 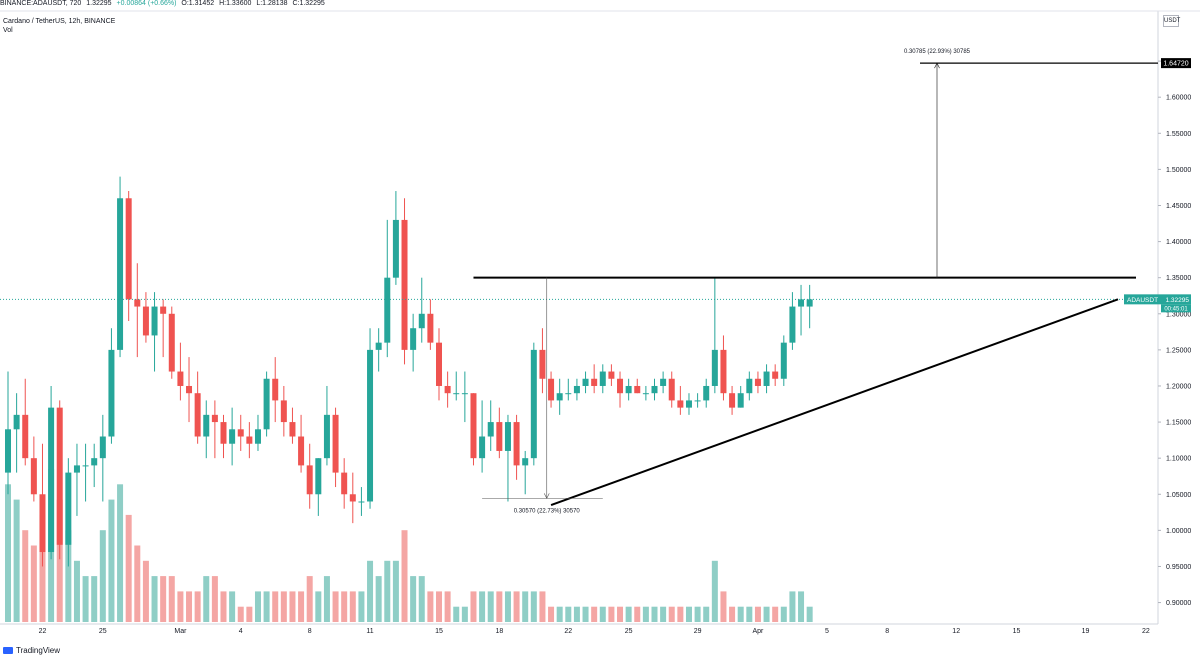 What do you see at coordinates (241, 631) in the screenshot?
I see `time-tick-label: 4` at bounding box center [241, 631].